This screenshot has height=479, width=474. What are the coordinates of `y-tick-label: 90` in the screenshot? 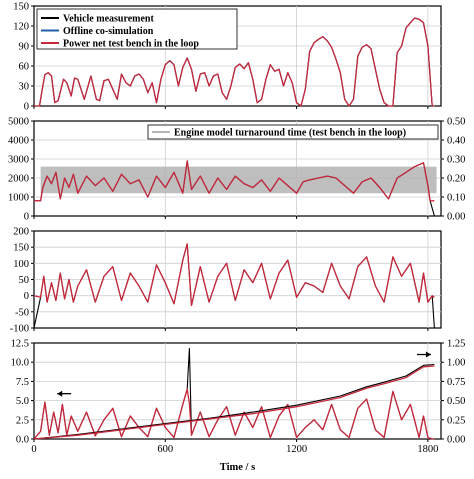 It's located at (24, 47).